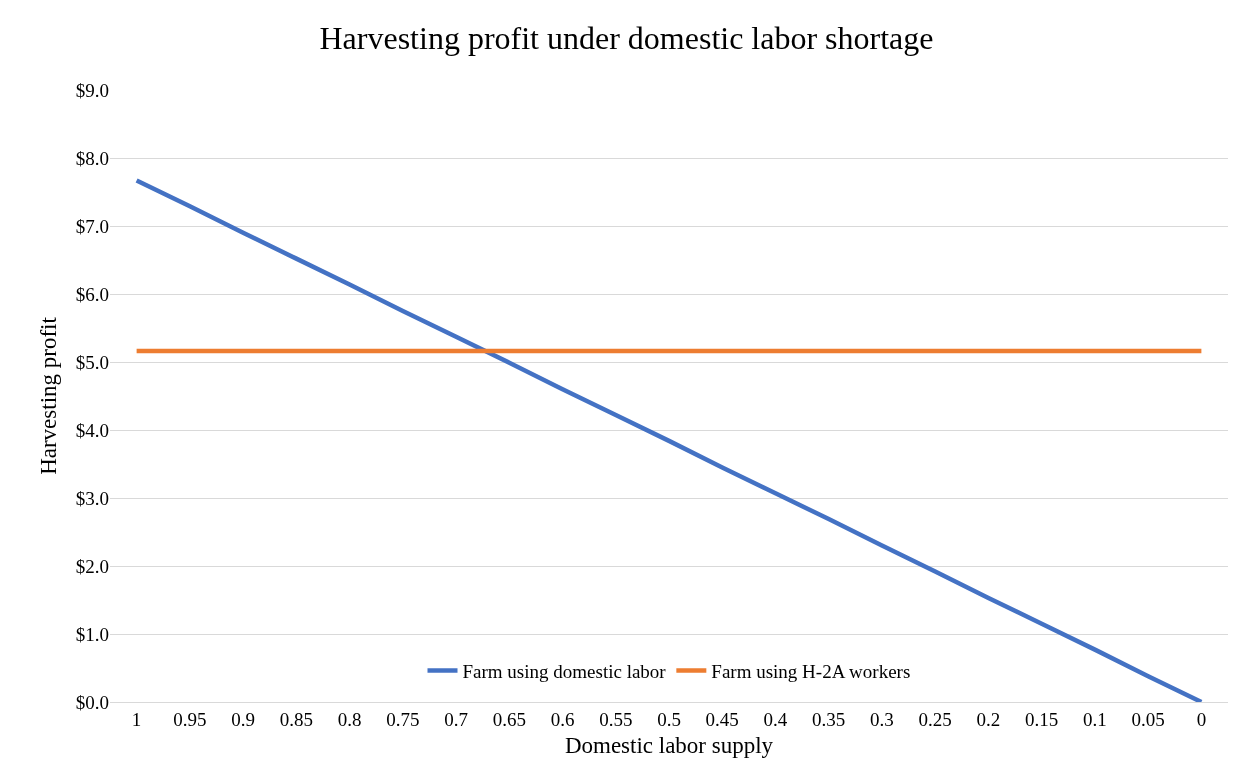 This screenshot has width=1253, height=772. Describe the element at coordinates (92, 226) in the screenshot. I see `y-tick-label: $7.0` at that location.